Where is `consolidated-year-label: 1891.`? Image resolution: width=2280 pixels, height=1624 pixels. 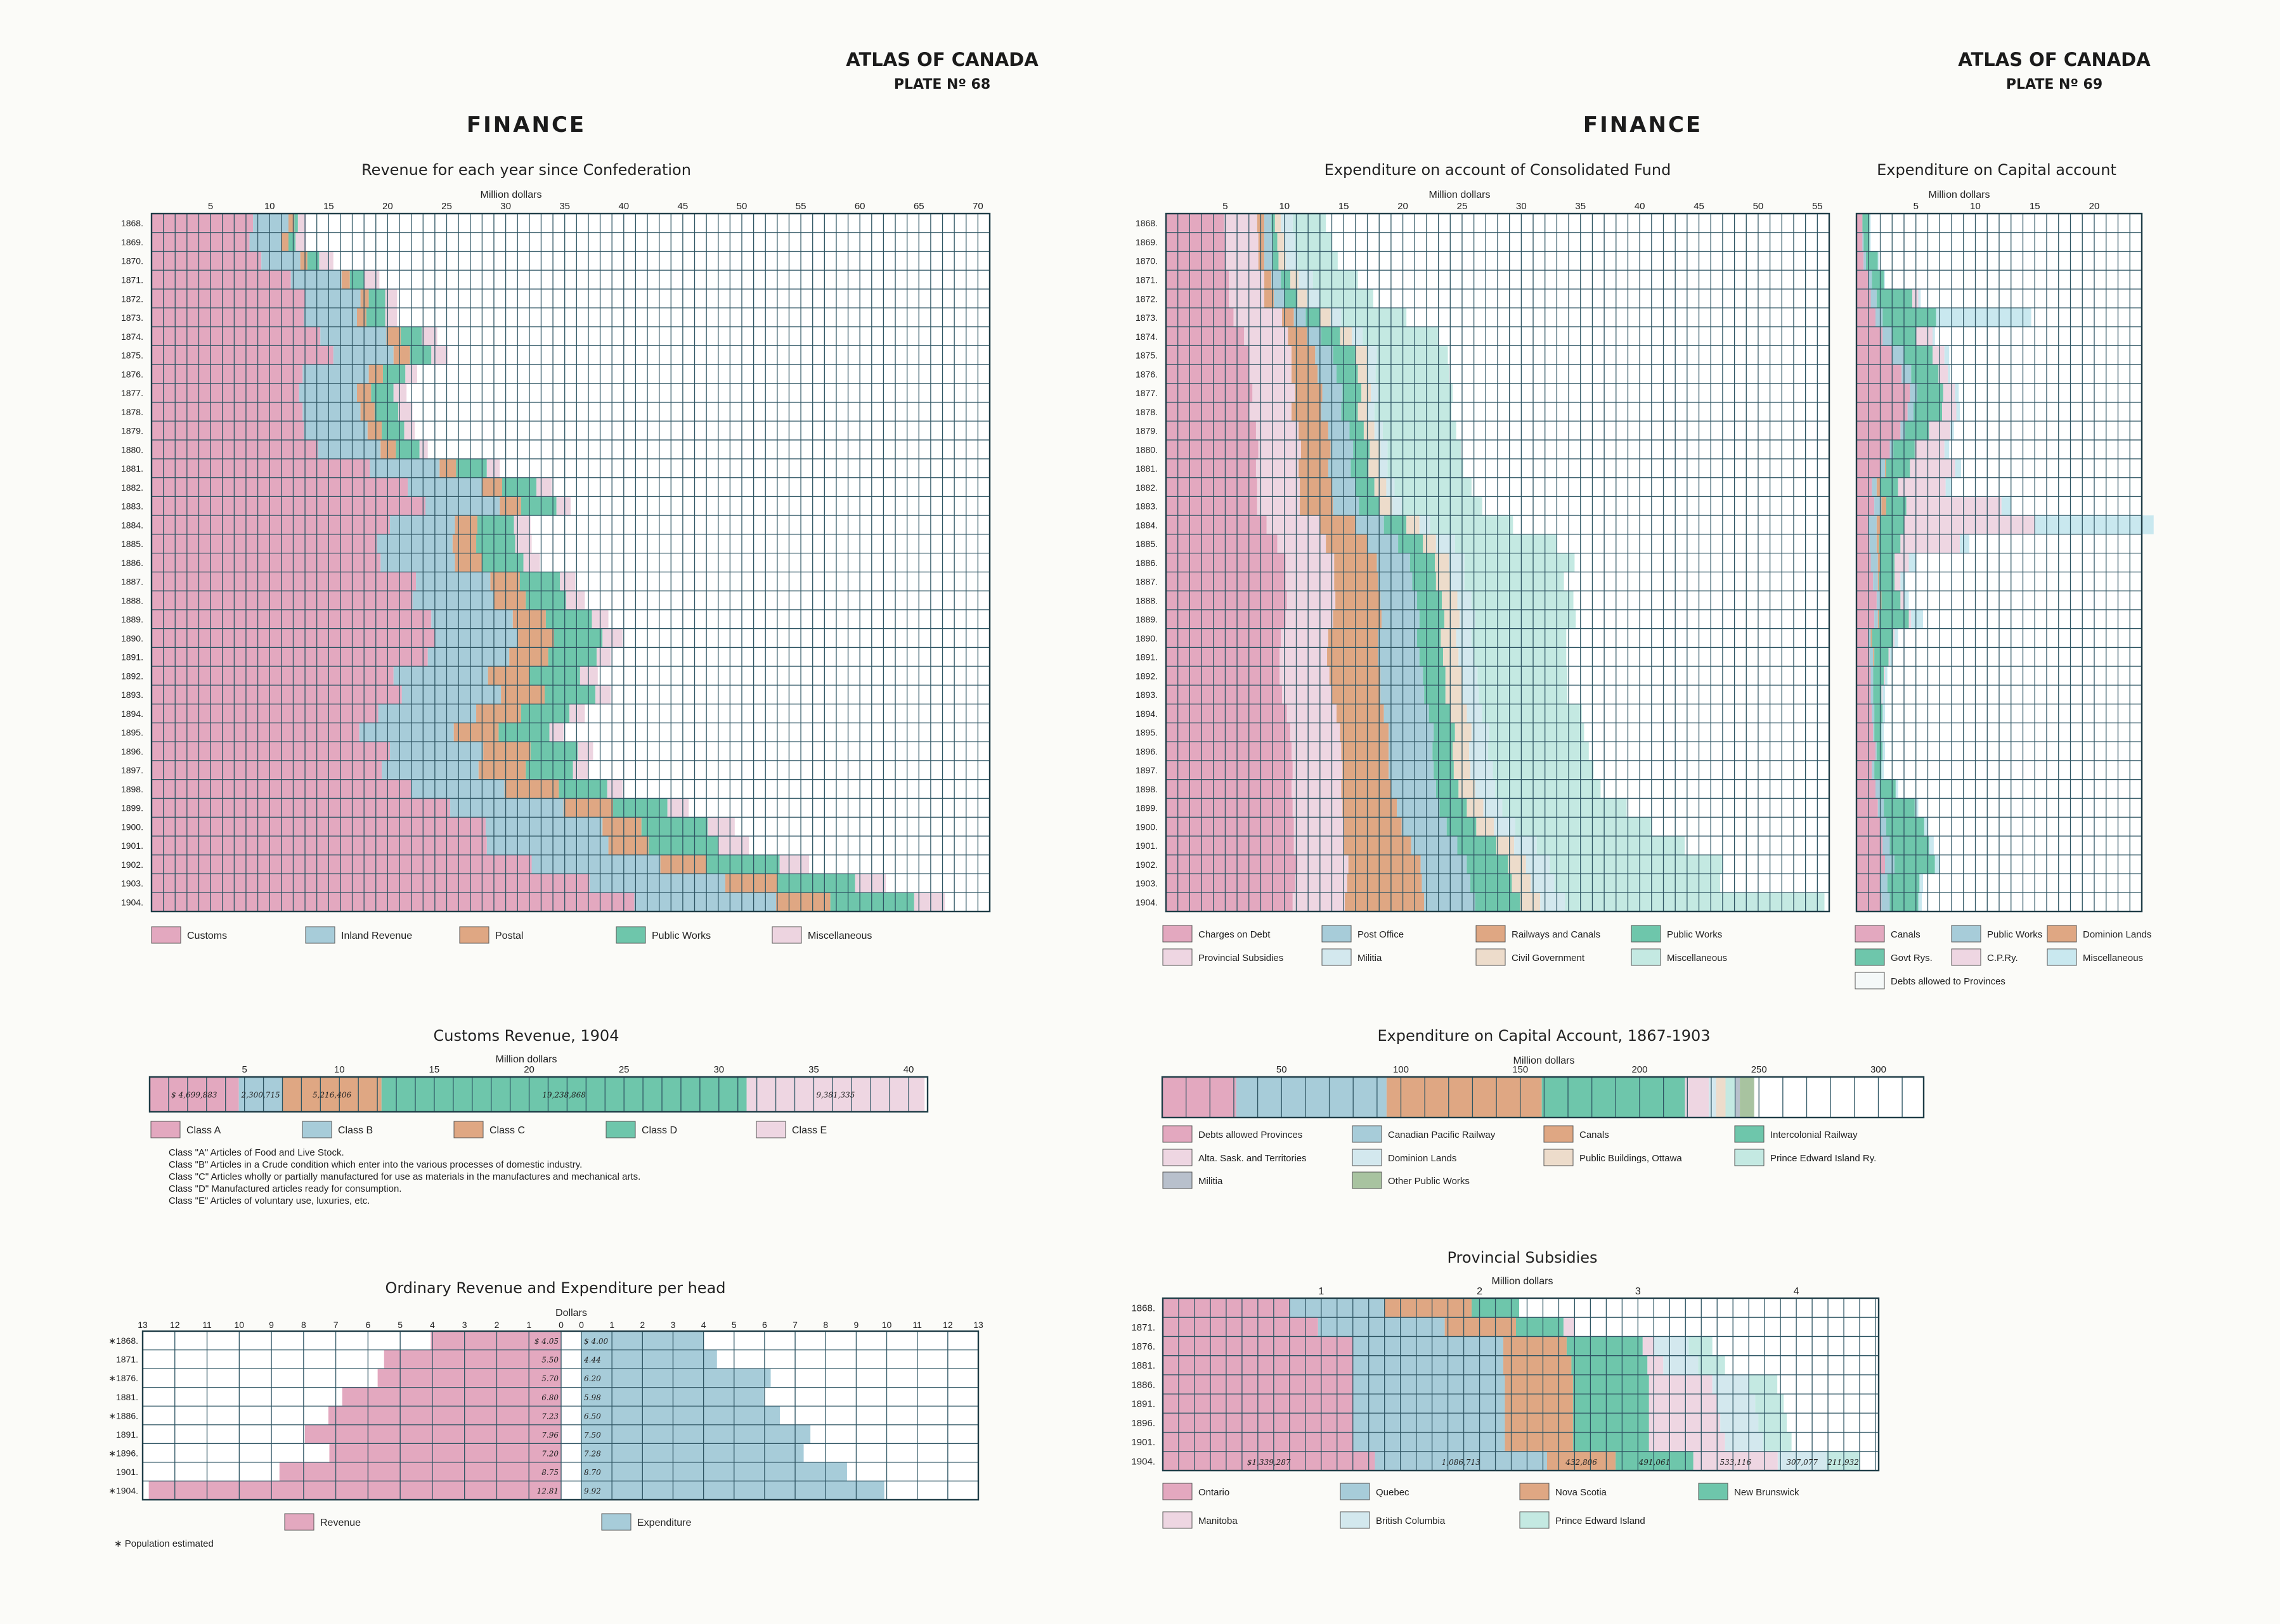 consolidated-year-label: 1891. is located at coordinates (1147, 657).